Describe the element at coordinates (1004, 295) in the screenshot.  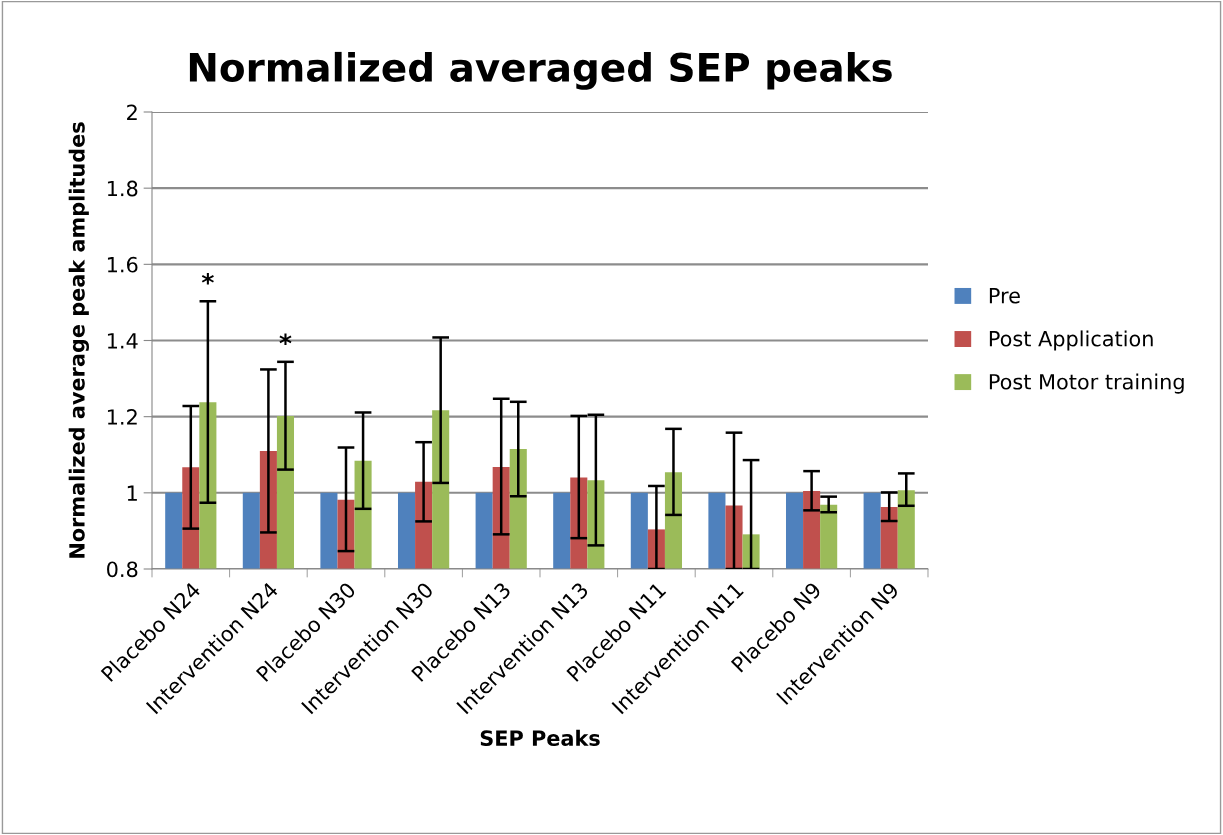
I see `legend-label: Pre` at that location.